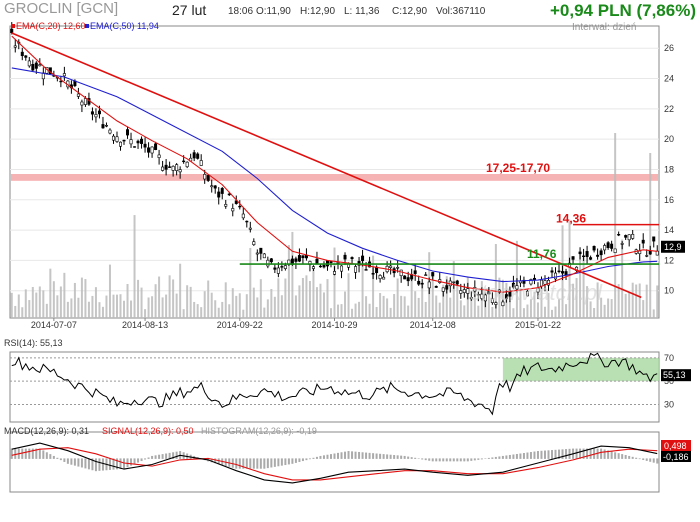  I want to click on price-tick-label: 14, so click(669, 230).